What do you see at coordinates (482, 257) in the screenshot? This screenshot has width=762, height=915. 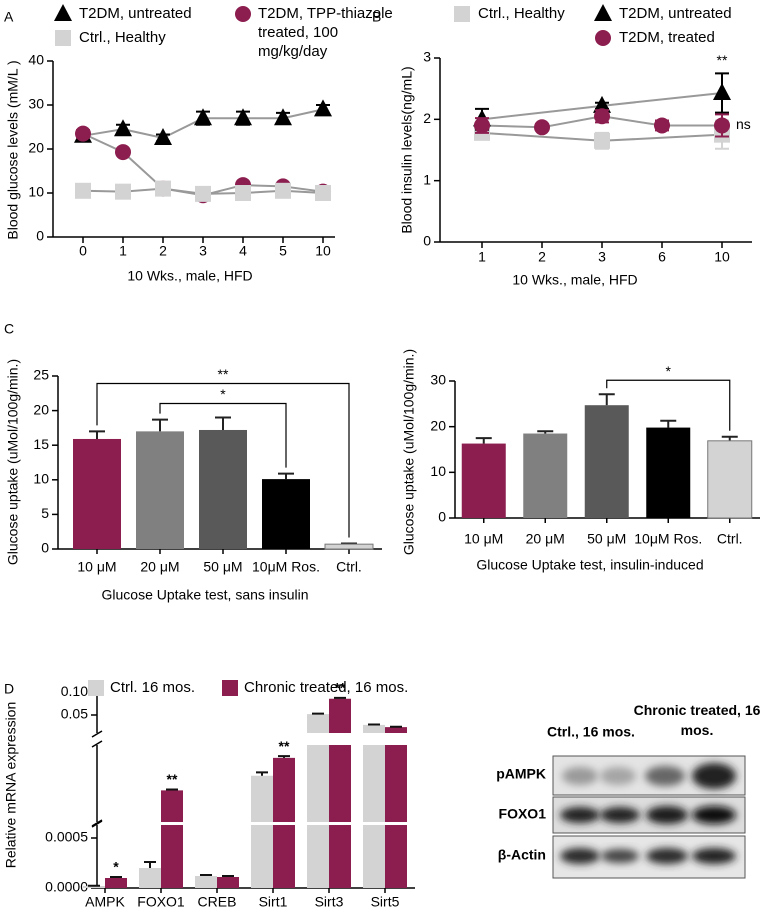 I see `x-tick-label: 1` at bounding box center [482, 257].